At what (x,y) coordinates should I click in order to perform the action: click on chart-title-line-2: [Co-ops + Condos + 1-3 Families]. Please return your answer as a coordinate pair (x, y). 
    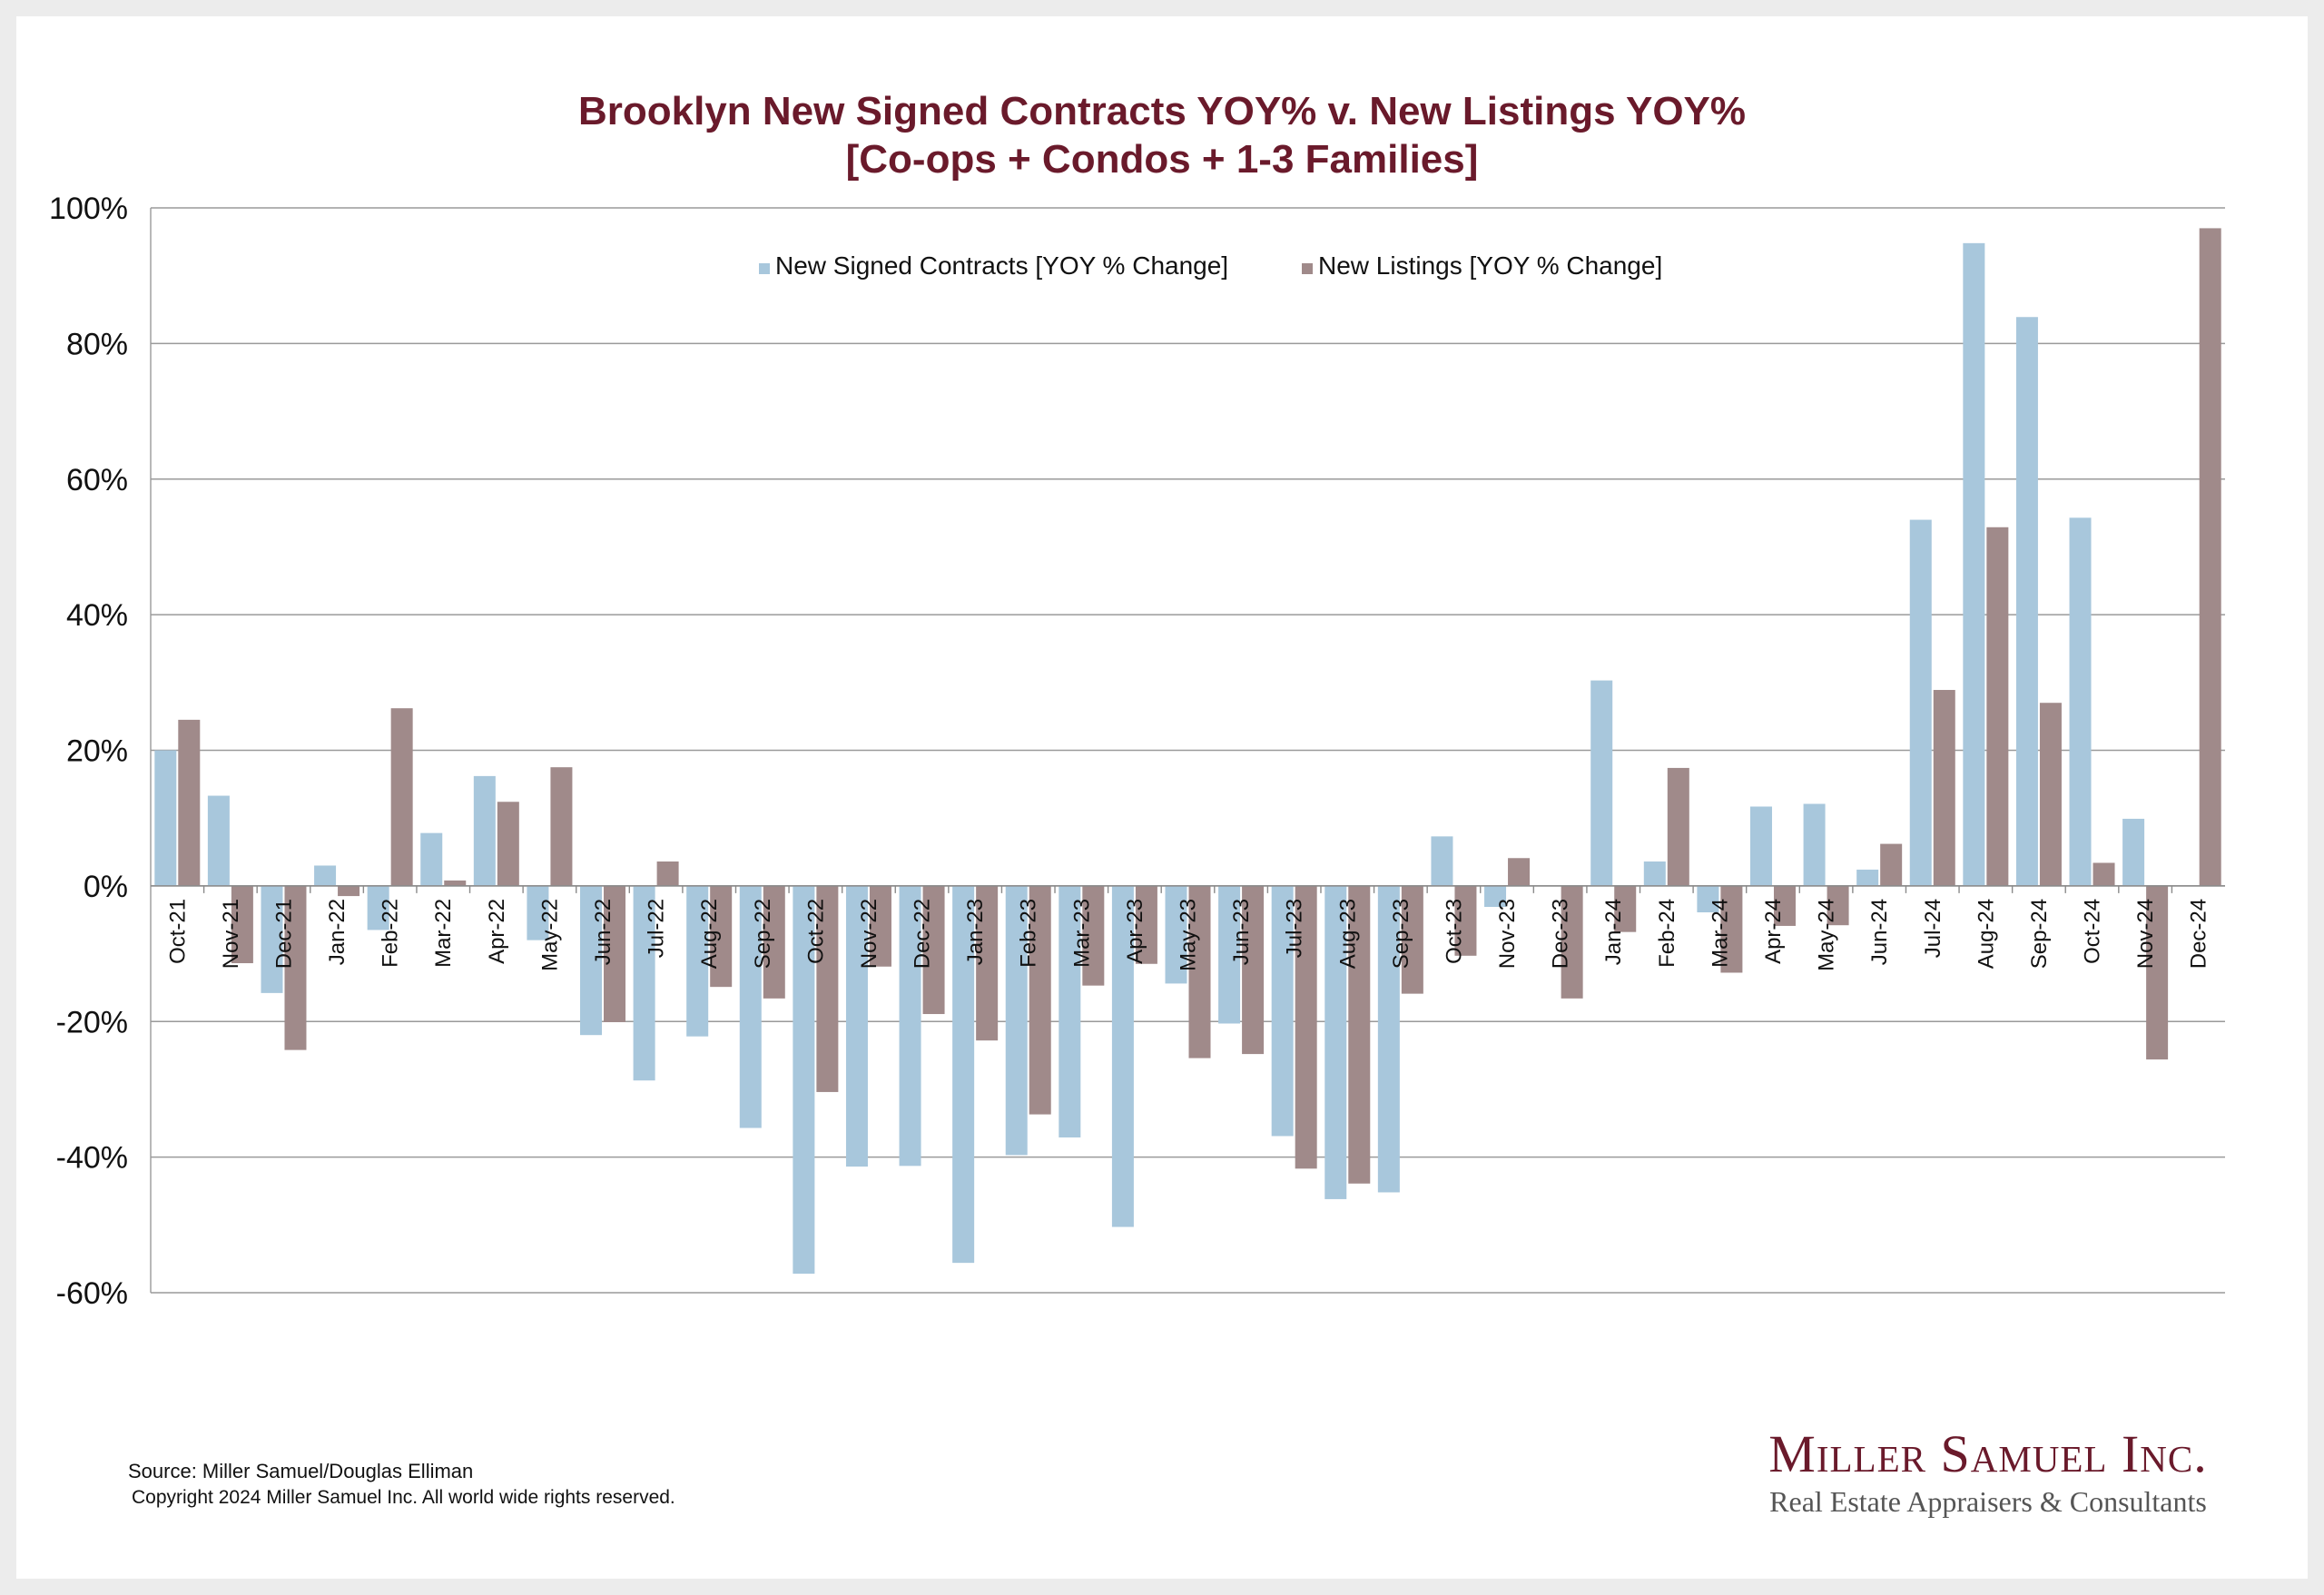
    Looking at the image, I should click on (1162, 160).